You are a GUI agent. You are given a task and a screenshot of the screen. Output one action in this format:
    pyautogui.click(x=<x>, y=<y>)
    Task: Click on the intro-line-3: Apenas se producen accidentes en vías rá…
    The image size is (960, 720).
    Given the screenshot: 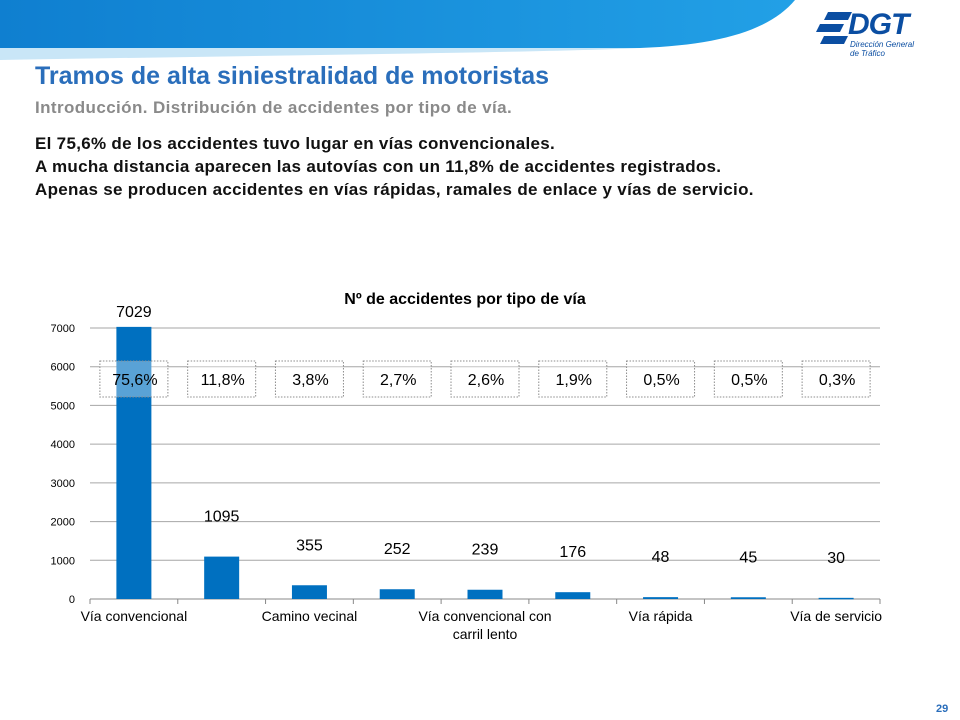 What is the action you would take?
    pyautogui.click(x=394, y=189)
    